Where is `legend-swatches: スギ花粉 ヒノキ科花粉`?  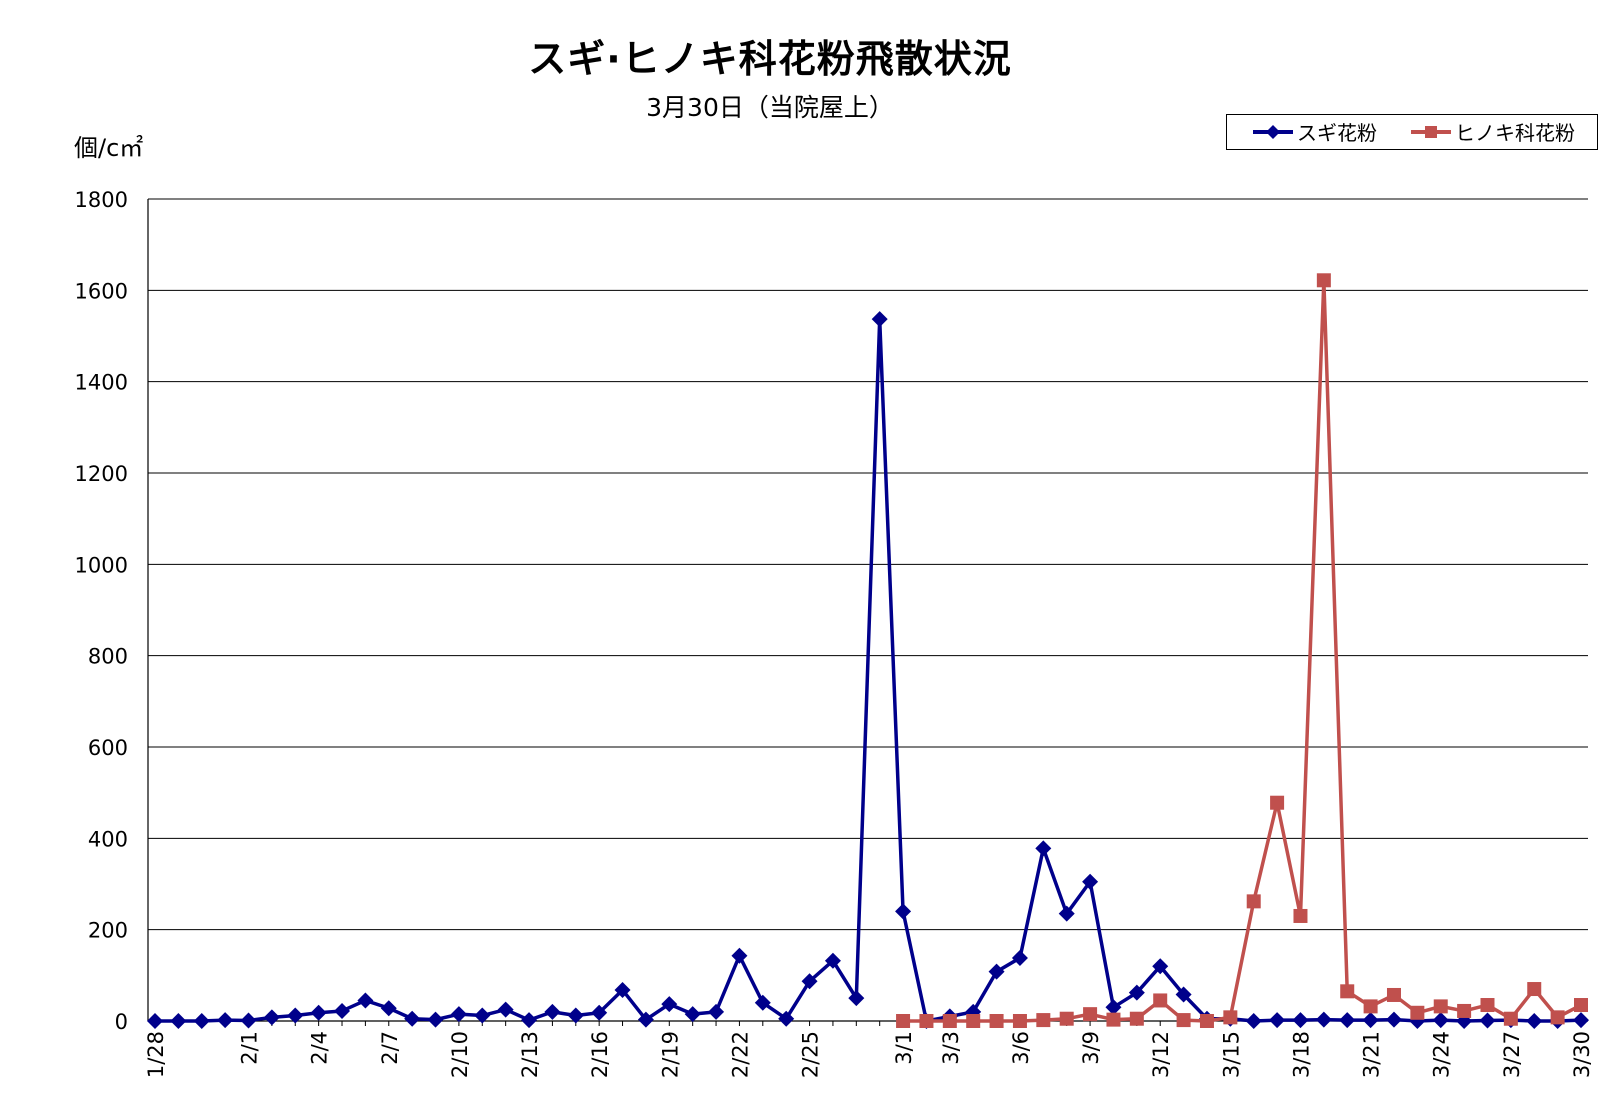
legend-swatches: スギ花粉 ヒノキ科花粉 is located at coordinates (1414, 133).